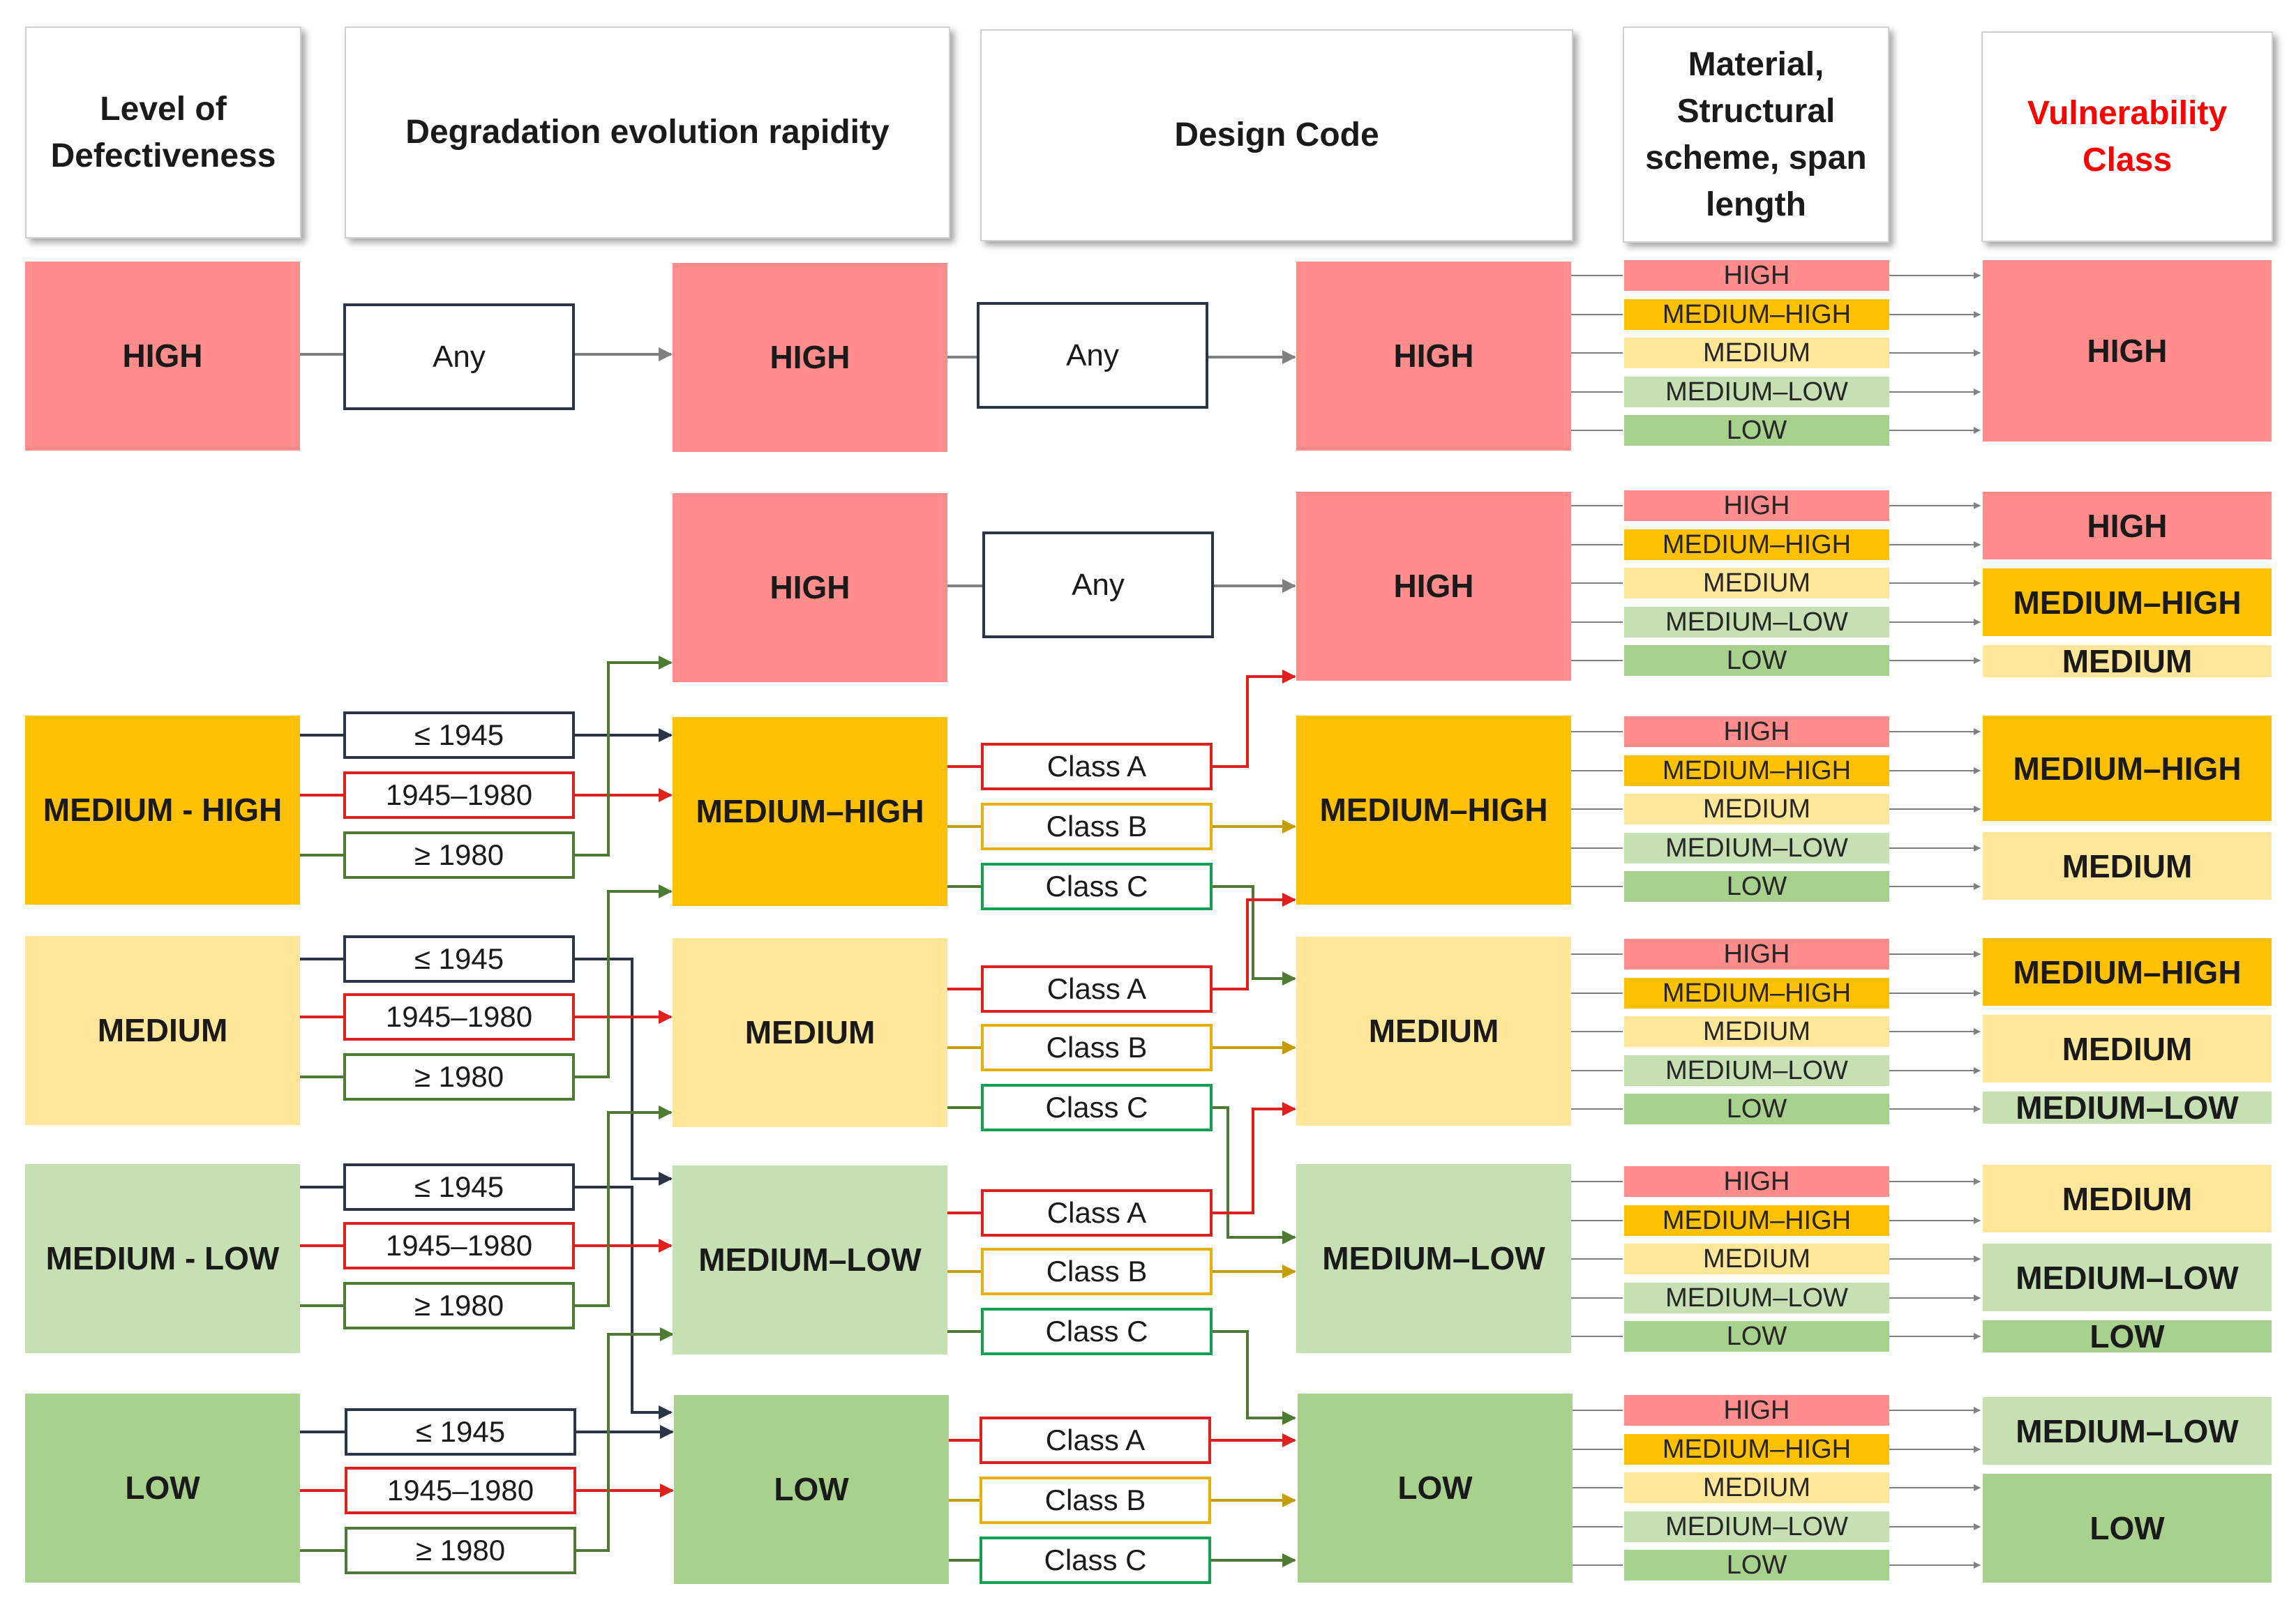 The width and height of the screenshot is (2296, 1607). What do you see at coordinates (162, 356) in the screenshot?
I see `defectiveness-high: HIGH` at bounding box center [162, 356].